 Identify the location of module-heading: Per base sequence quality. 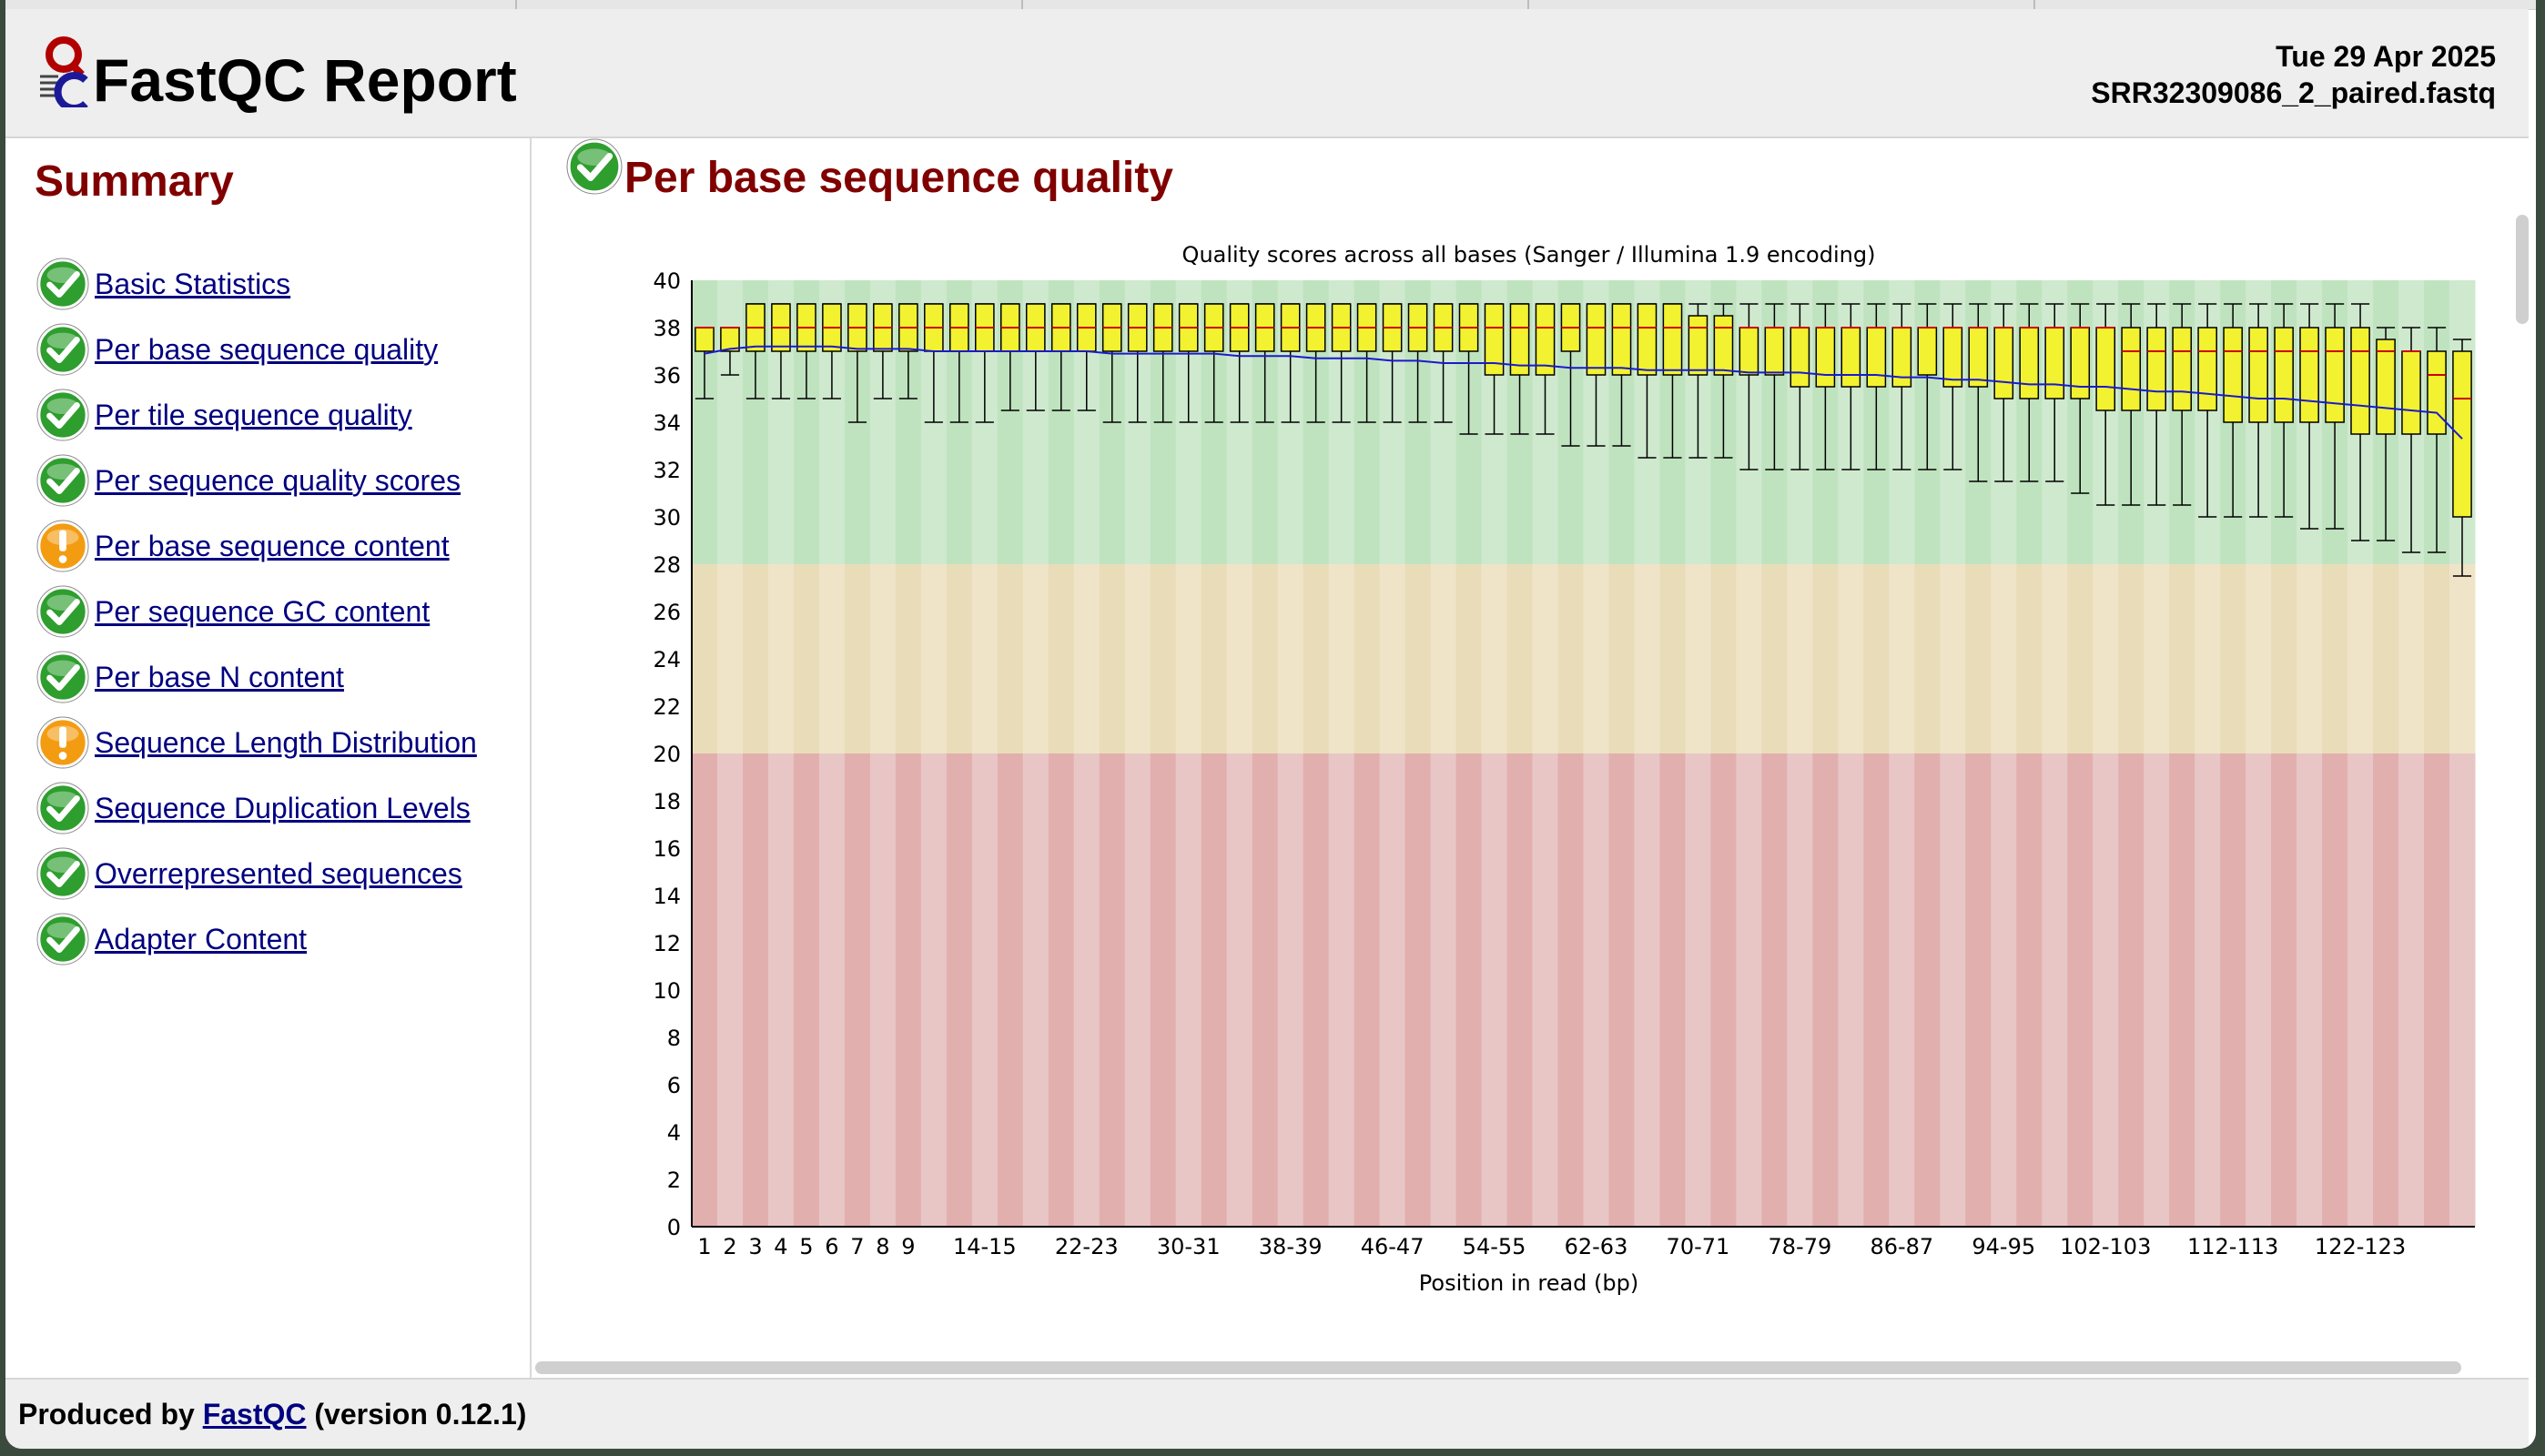
(898, 178).